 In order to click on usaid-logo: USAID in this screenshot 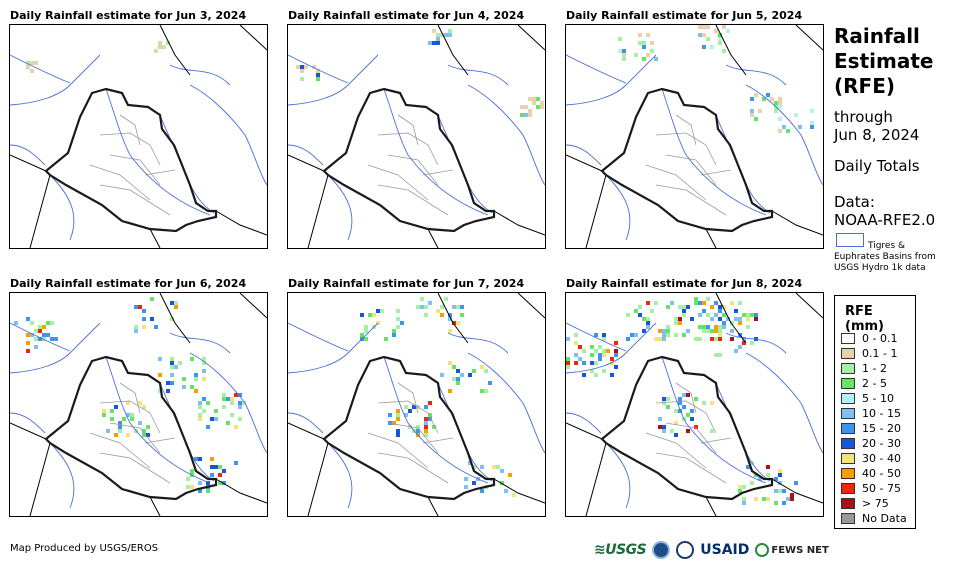, I will do `click(725, 550)`.